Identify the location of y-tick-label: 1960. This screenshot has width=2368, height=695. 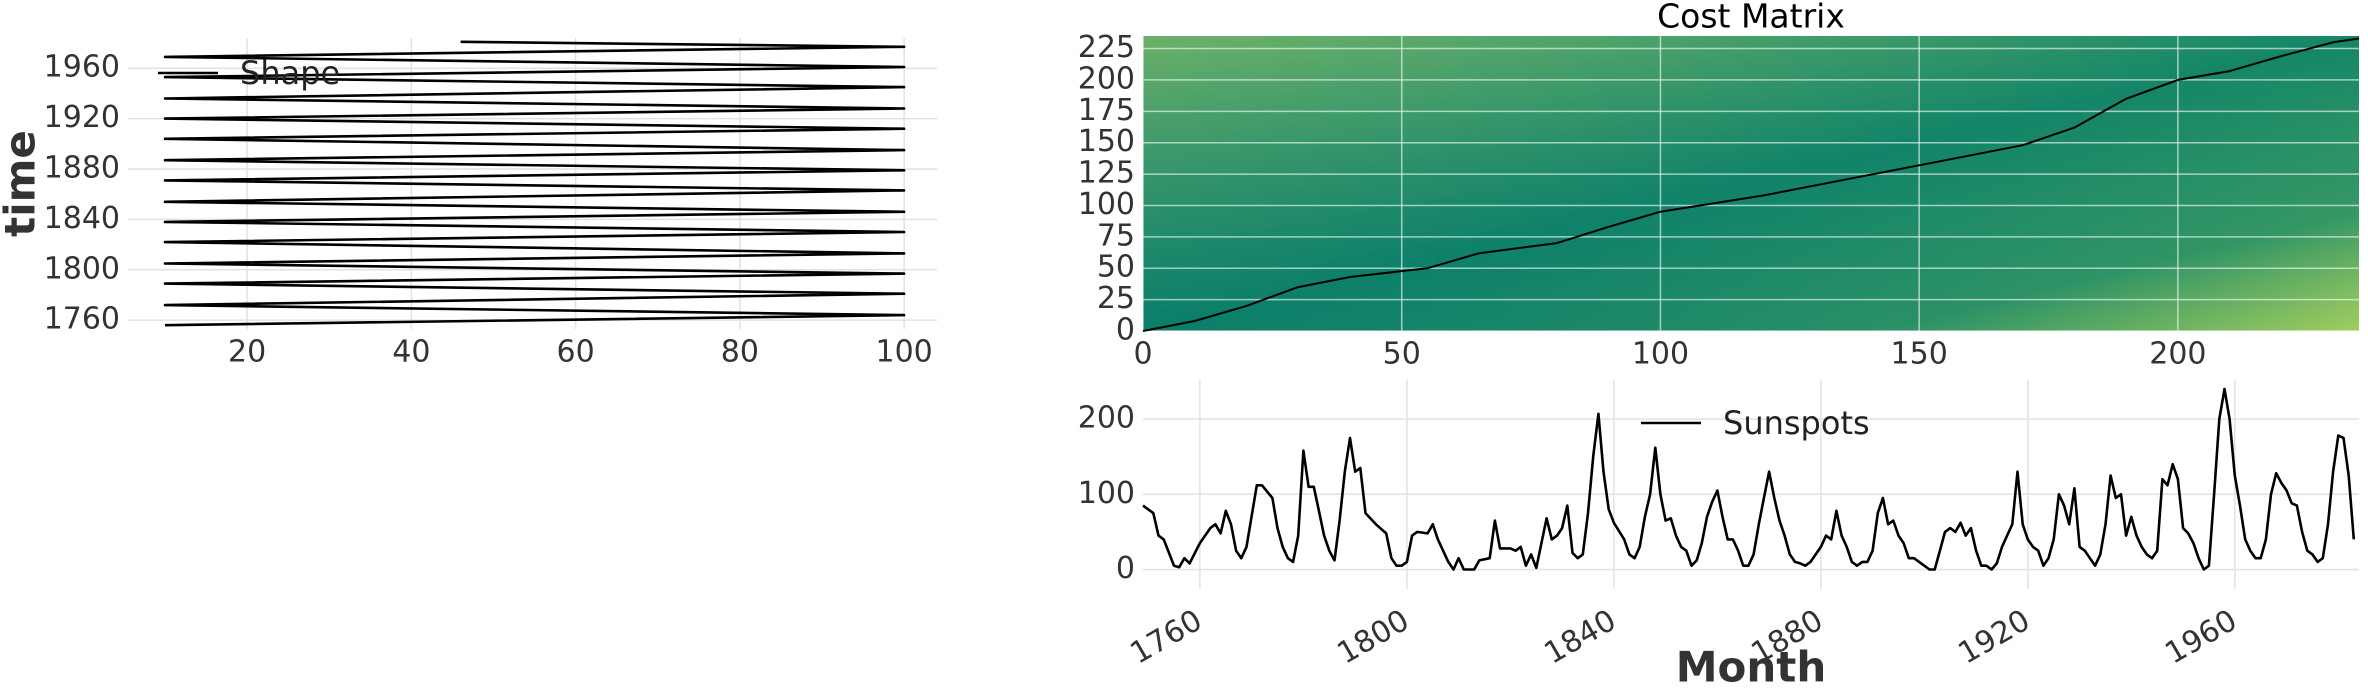
(82, 67).